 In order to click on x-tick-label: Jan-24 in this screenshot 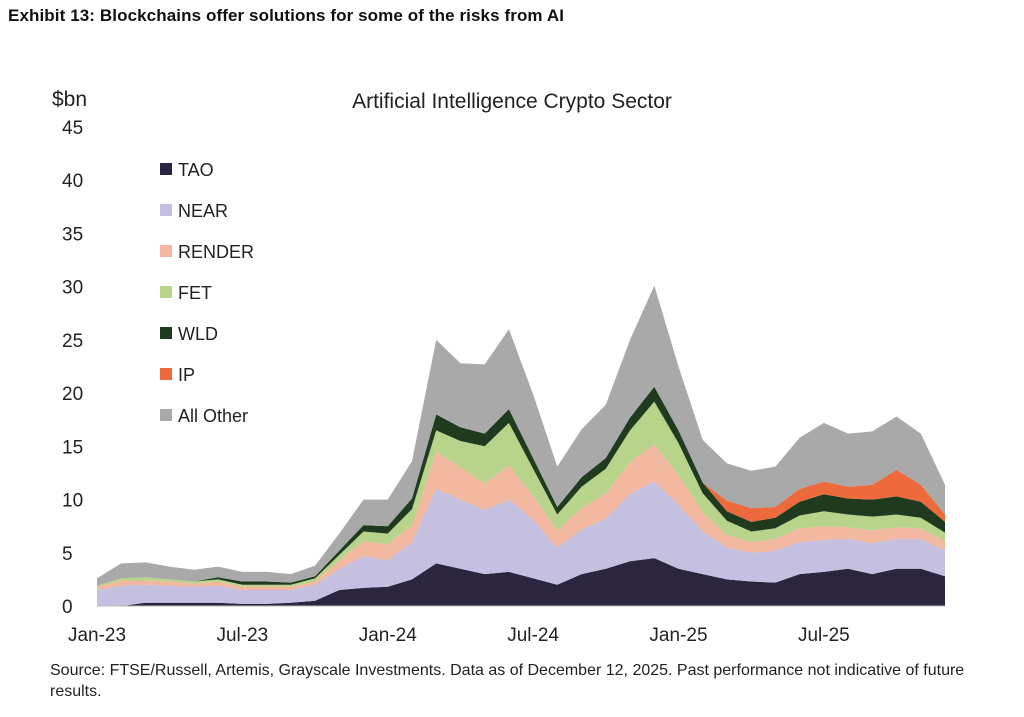, I will do `click(388, 635)`.